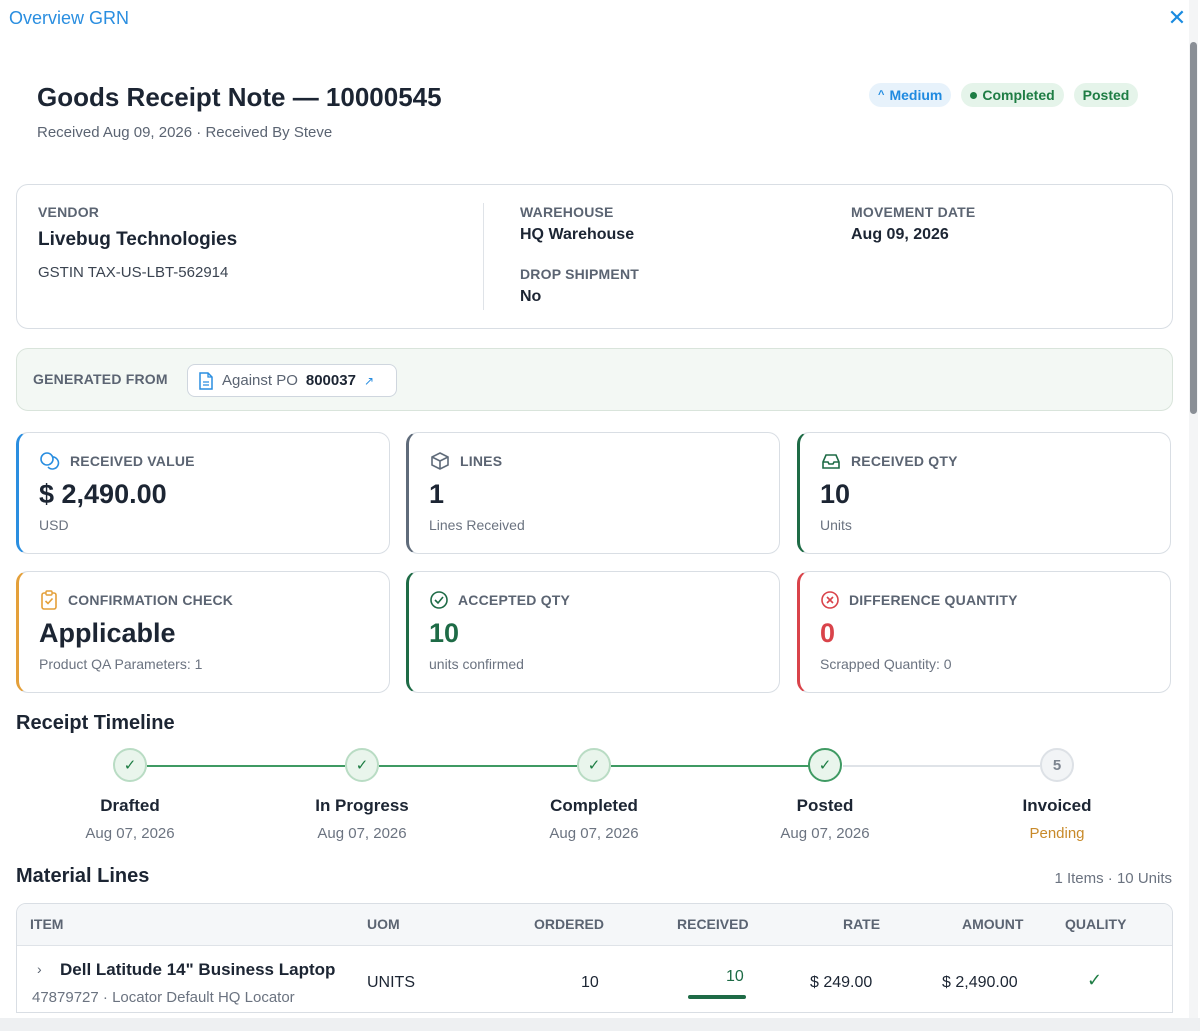 The width and height of the screenshot is (1200, 1031). I want to click on vendor-gstin: GSTIN TAX-US-LBT-562914, so click(133, 272).